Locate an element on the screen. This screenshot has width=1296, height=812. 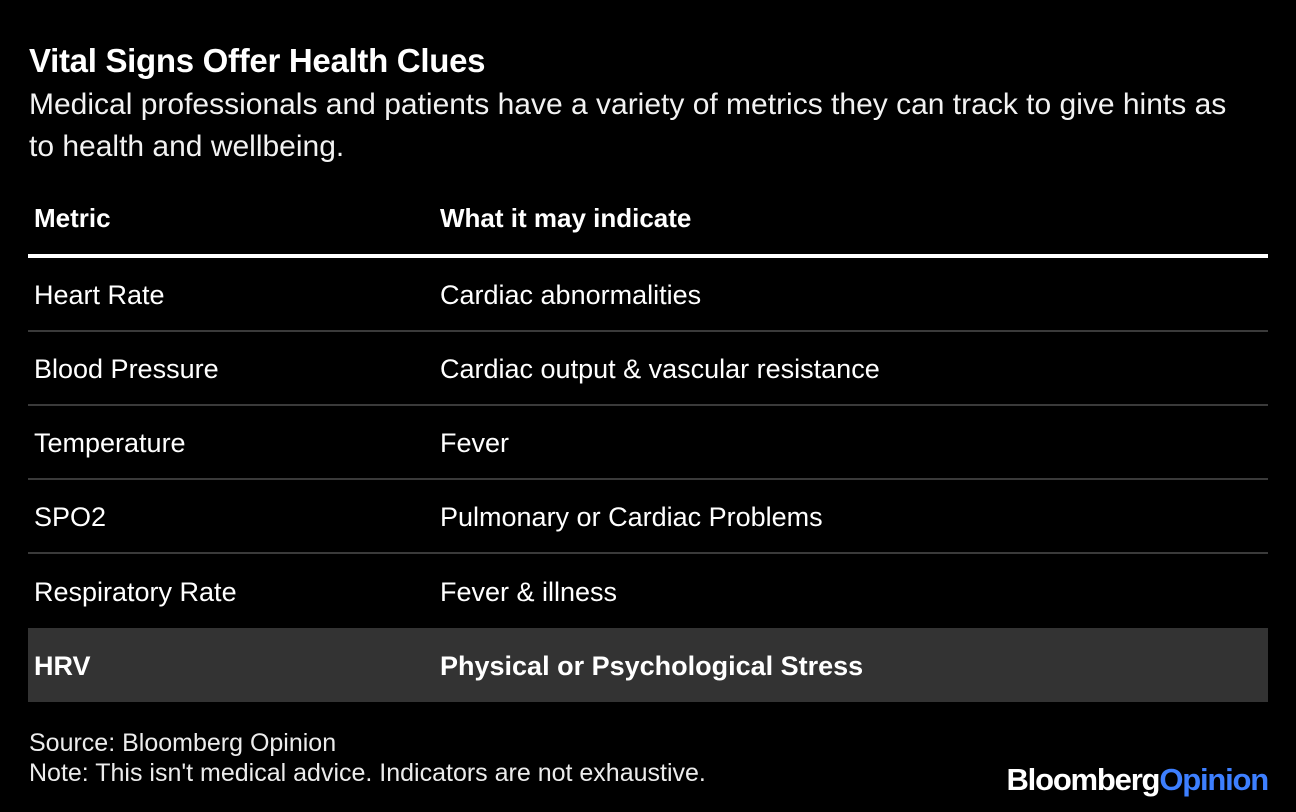
metric-cell: Heart Rate is located at coordinates (99, 294).